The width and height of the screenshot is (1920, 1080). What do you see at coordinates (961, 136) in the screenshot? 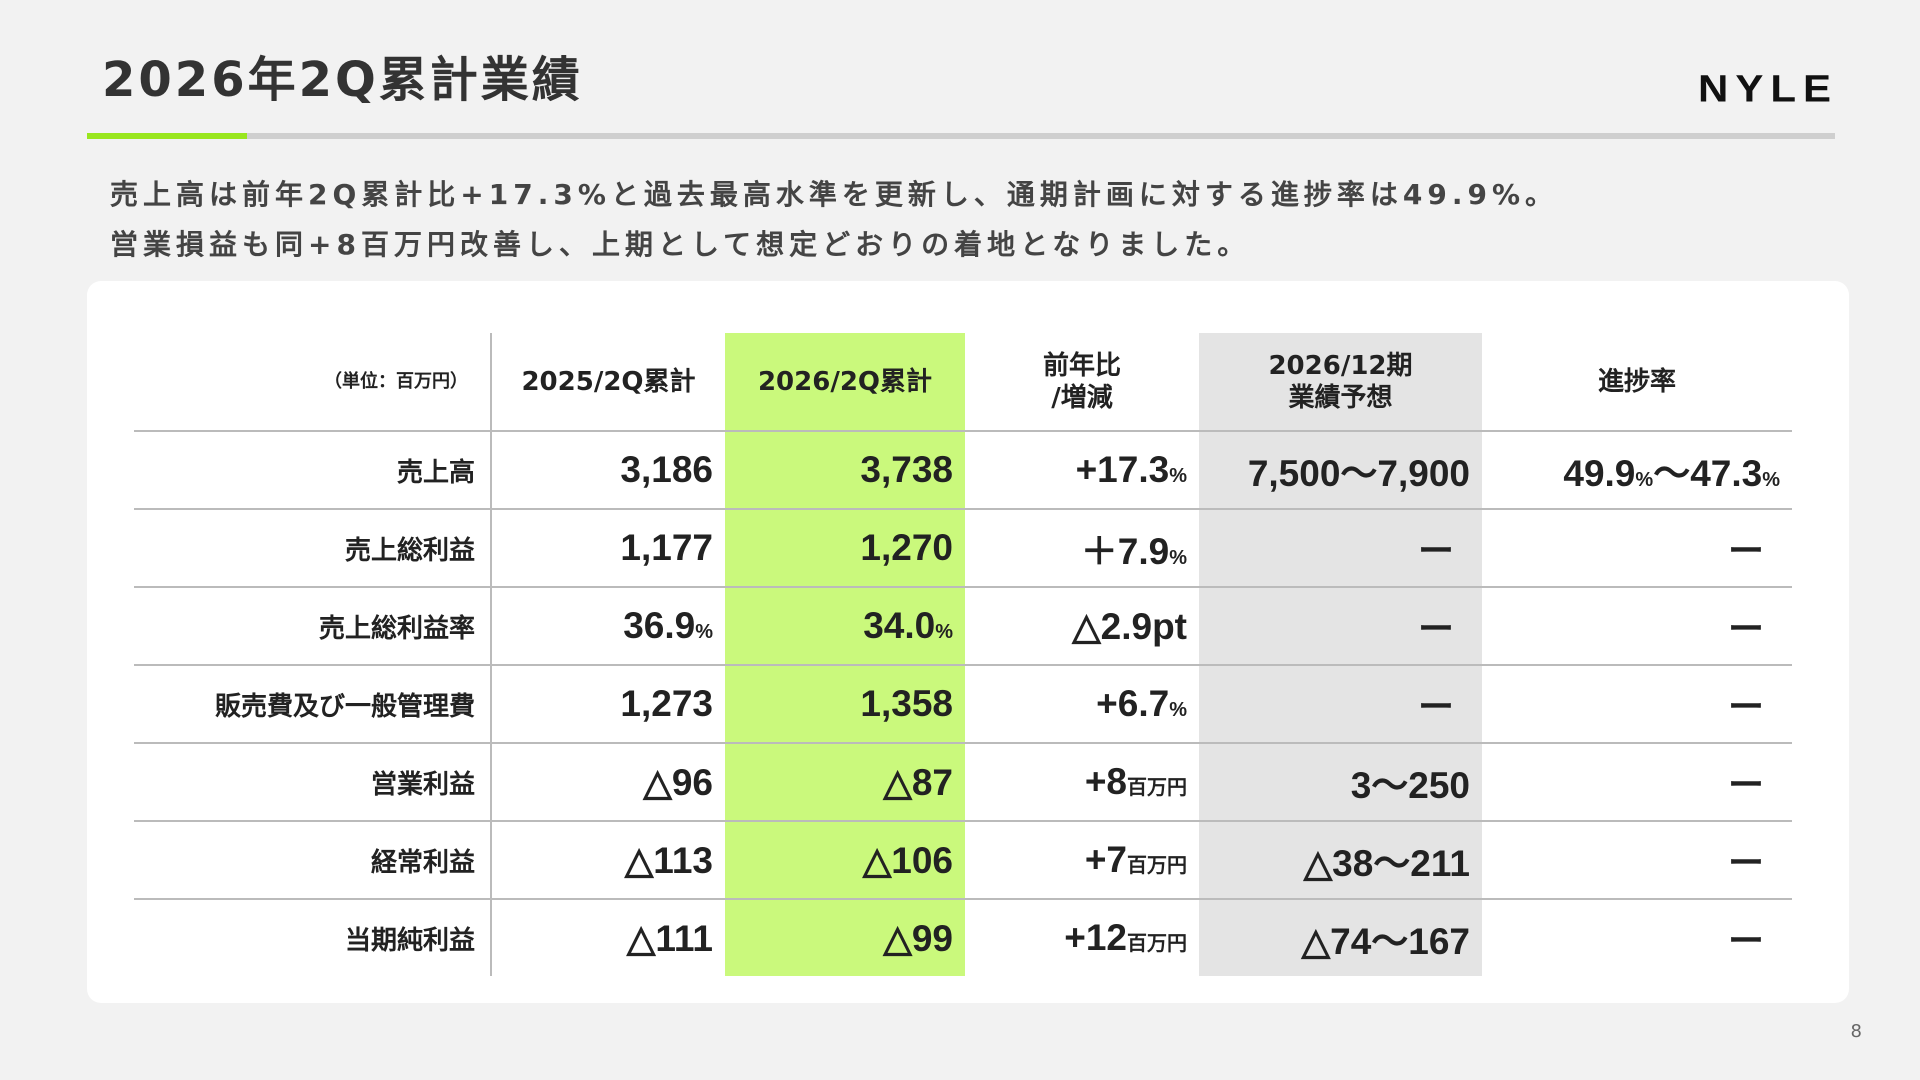
I see `title-divider` at bounding box center [961, 136].